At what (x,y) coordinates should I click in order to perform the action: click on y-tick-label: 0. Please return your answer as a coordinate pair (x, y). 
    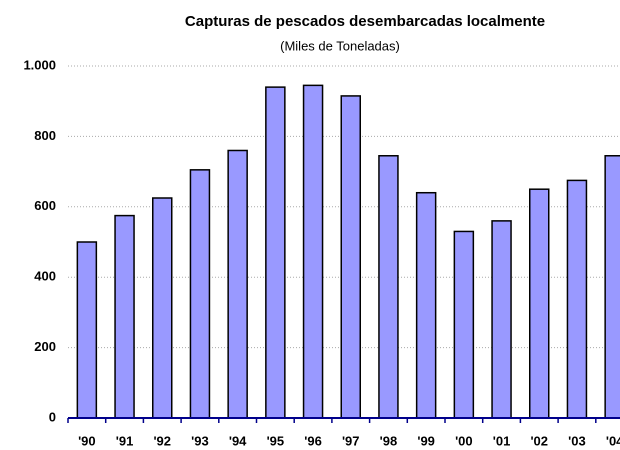
    Looking at the image, I should click on (52, 416).